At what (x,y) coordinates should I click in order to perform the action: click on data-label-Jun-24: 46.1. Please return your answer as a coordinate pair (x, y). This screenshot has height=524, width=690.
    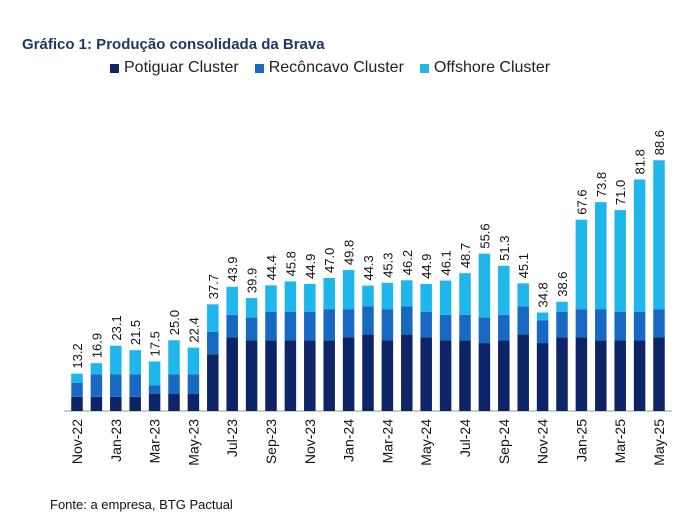
    Looking at the image, I should click on (446, 262).